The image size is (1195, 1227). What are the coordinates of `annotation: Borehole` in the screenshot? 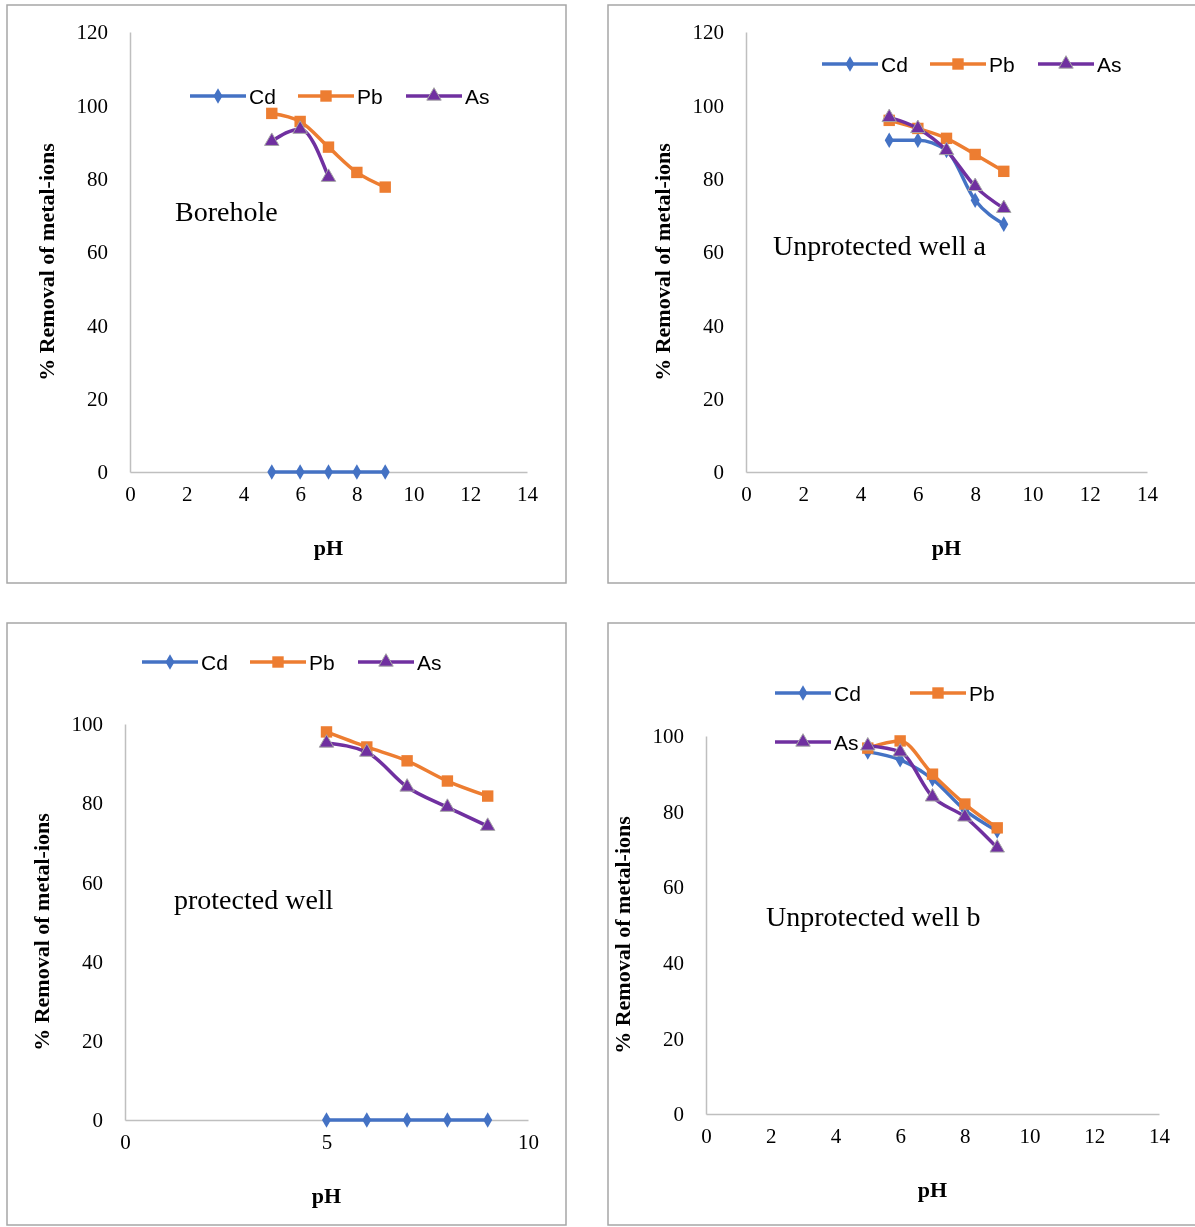 It's located at (226, 211).